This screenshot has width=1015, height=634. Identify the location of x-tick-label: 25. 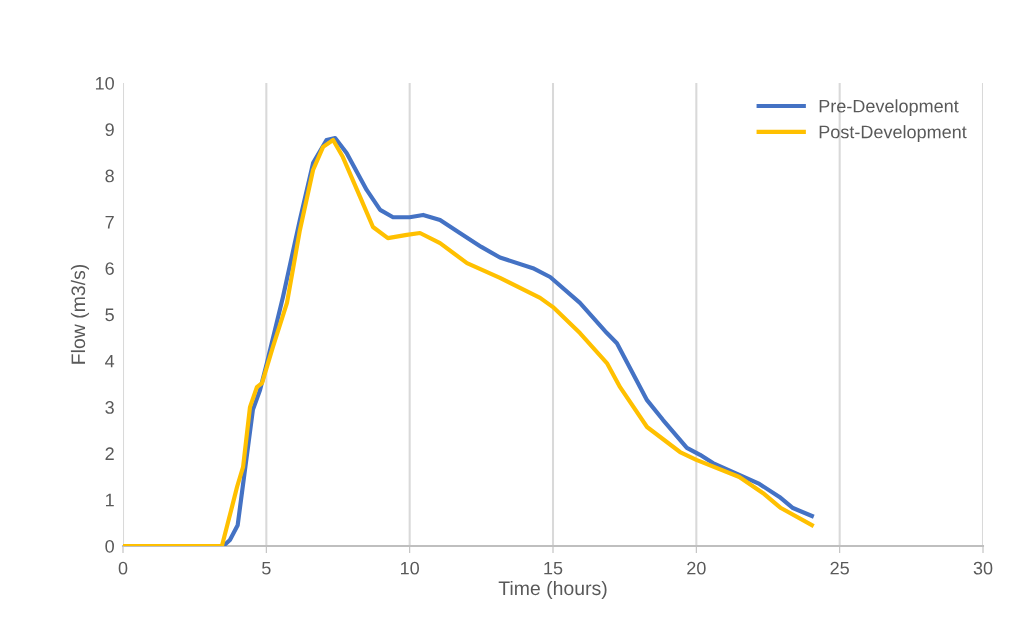
(839, 568).